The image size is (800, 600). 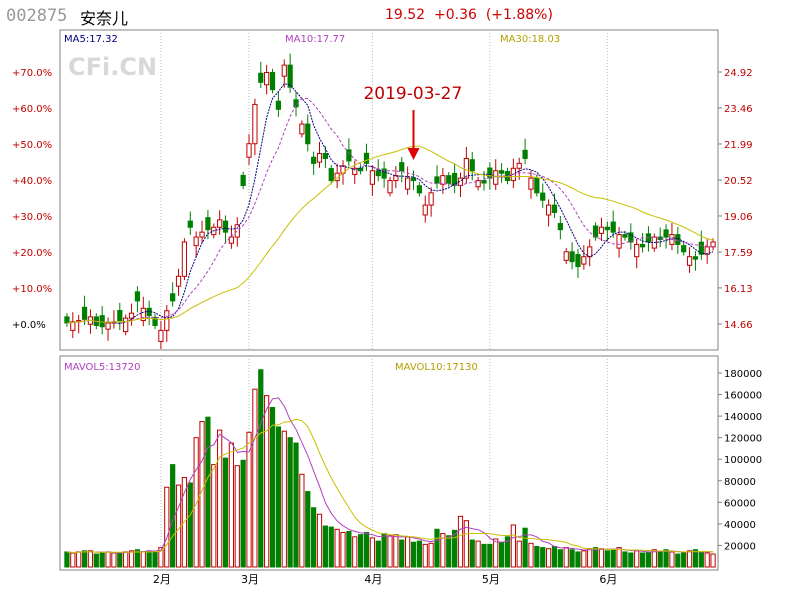 What do you see at coordinates (250, 579) in the screenshot?
I see `x-axis-label: 3月` at bounding box center [250, 579].